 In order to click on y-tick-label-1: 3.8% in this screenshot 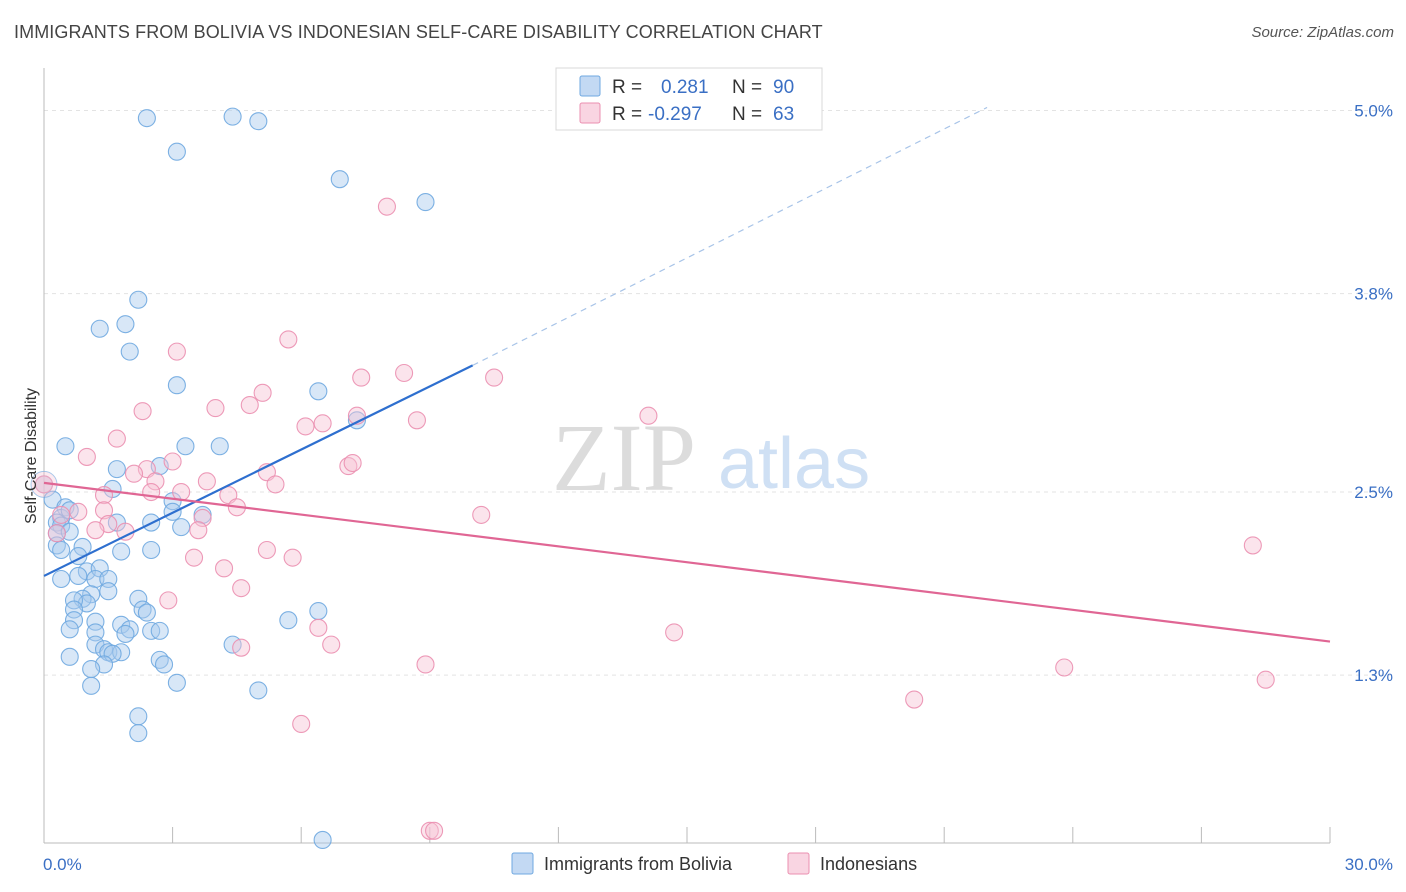, I will do `click(1373, 294)`.